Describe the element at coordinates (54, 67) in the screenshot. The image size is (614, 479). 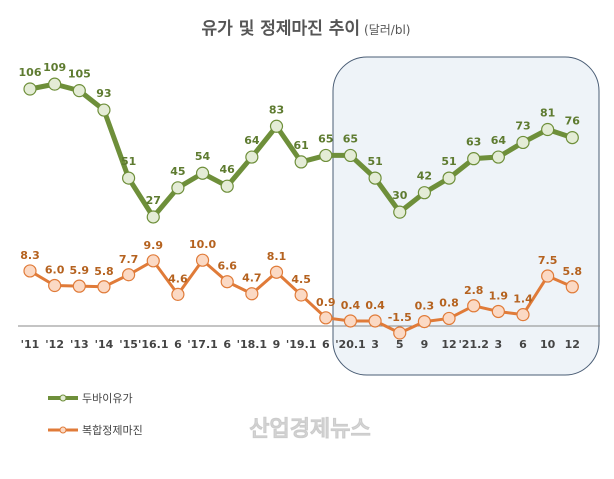
I see `data-label: 109` at that location.